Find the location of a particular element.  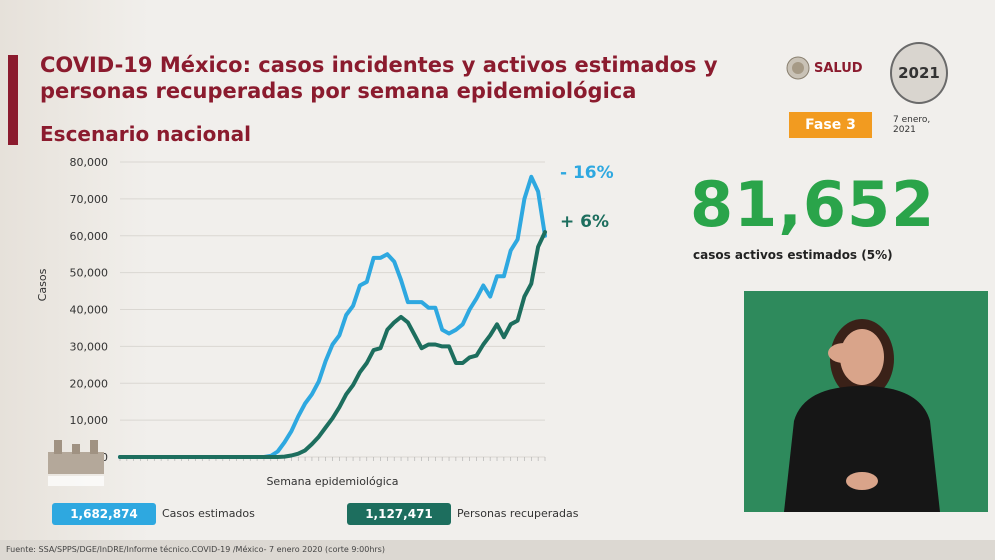

cathedral-stamp-icon is located at coordinates (76, 463).